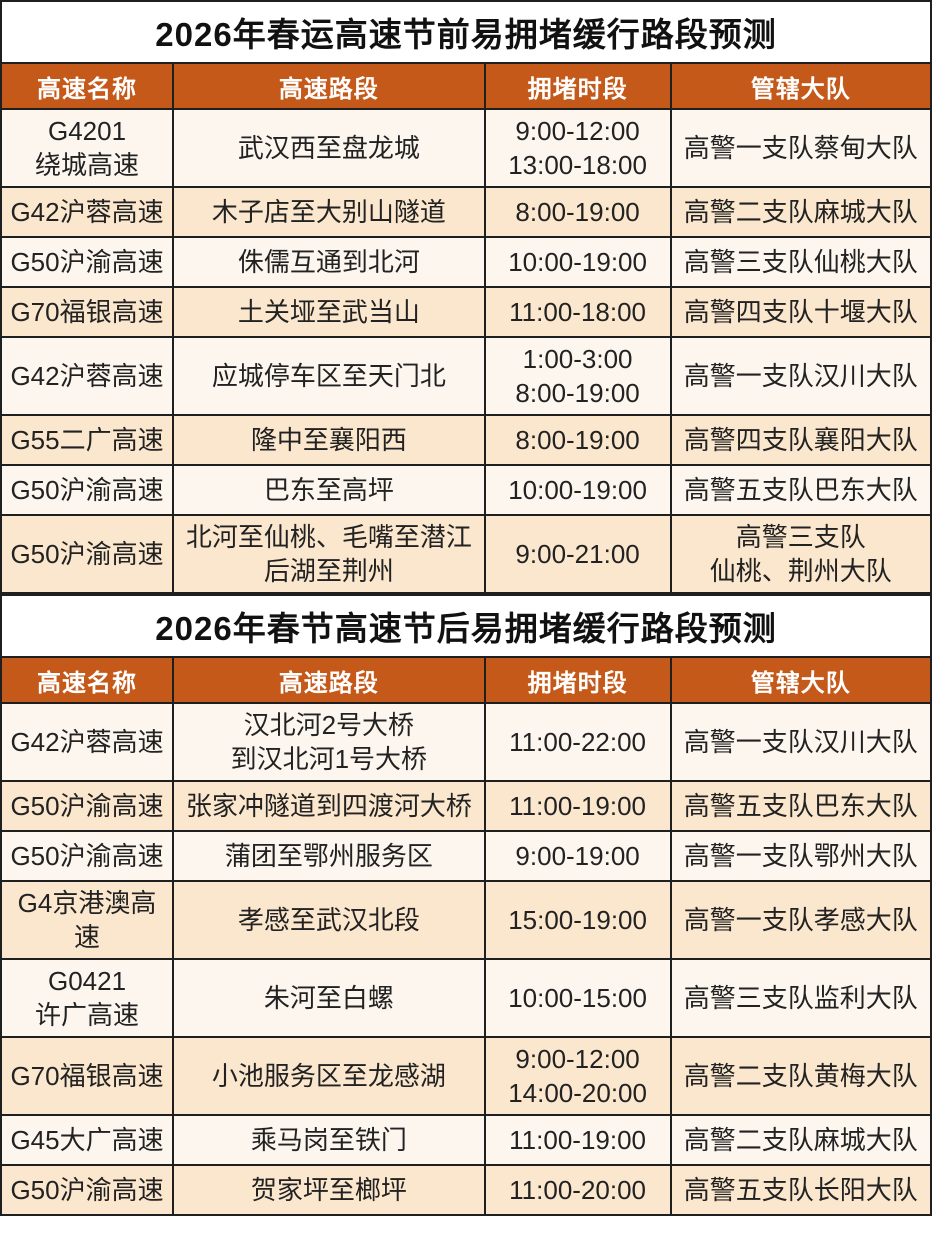 The width and height of the screenshot is (932, 1245). What do you see at coordinates (800, 998) in the screenshot?
I see `table-cell: 高警三支队监利大队` at bounding box center [800, 998].